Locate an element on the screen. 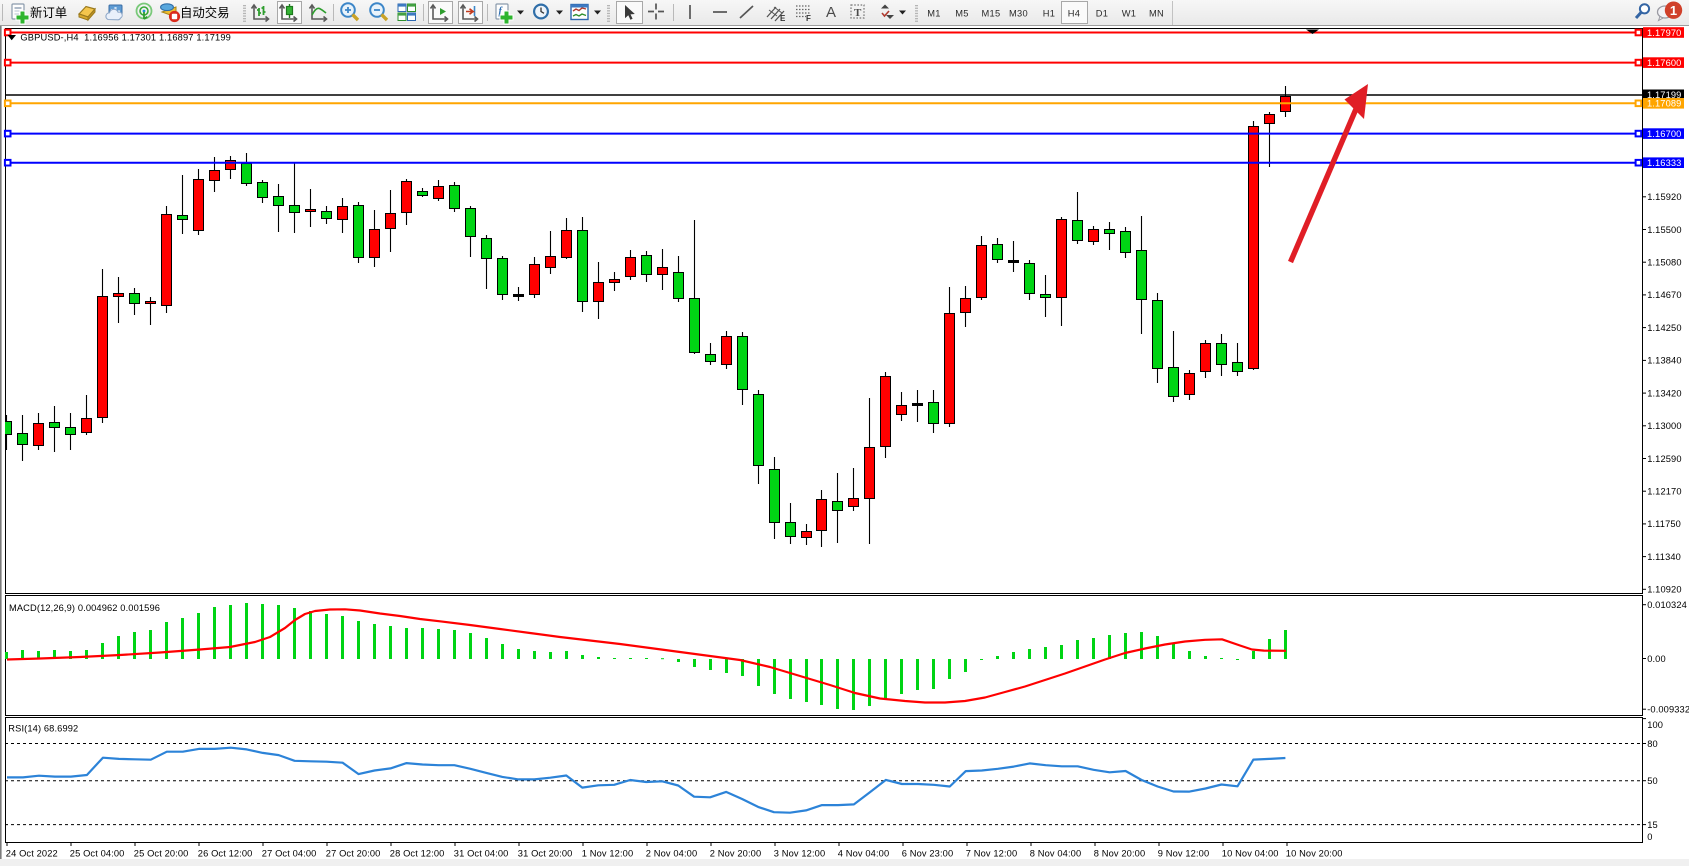 The width and height of the screenshot is (1689, 866). svg-text: 100 is located at coordinates (1655, 725).